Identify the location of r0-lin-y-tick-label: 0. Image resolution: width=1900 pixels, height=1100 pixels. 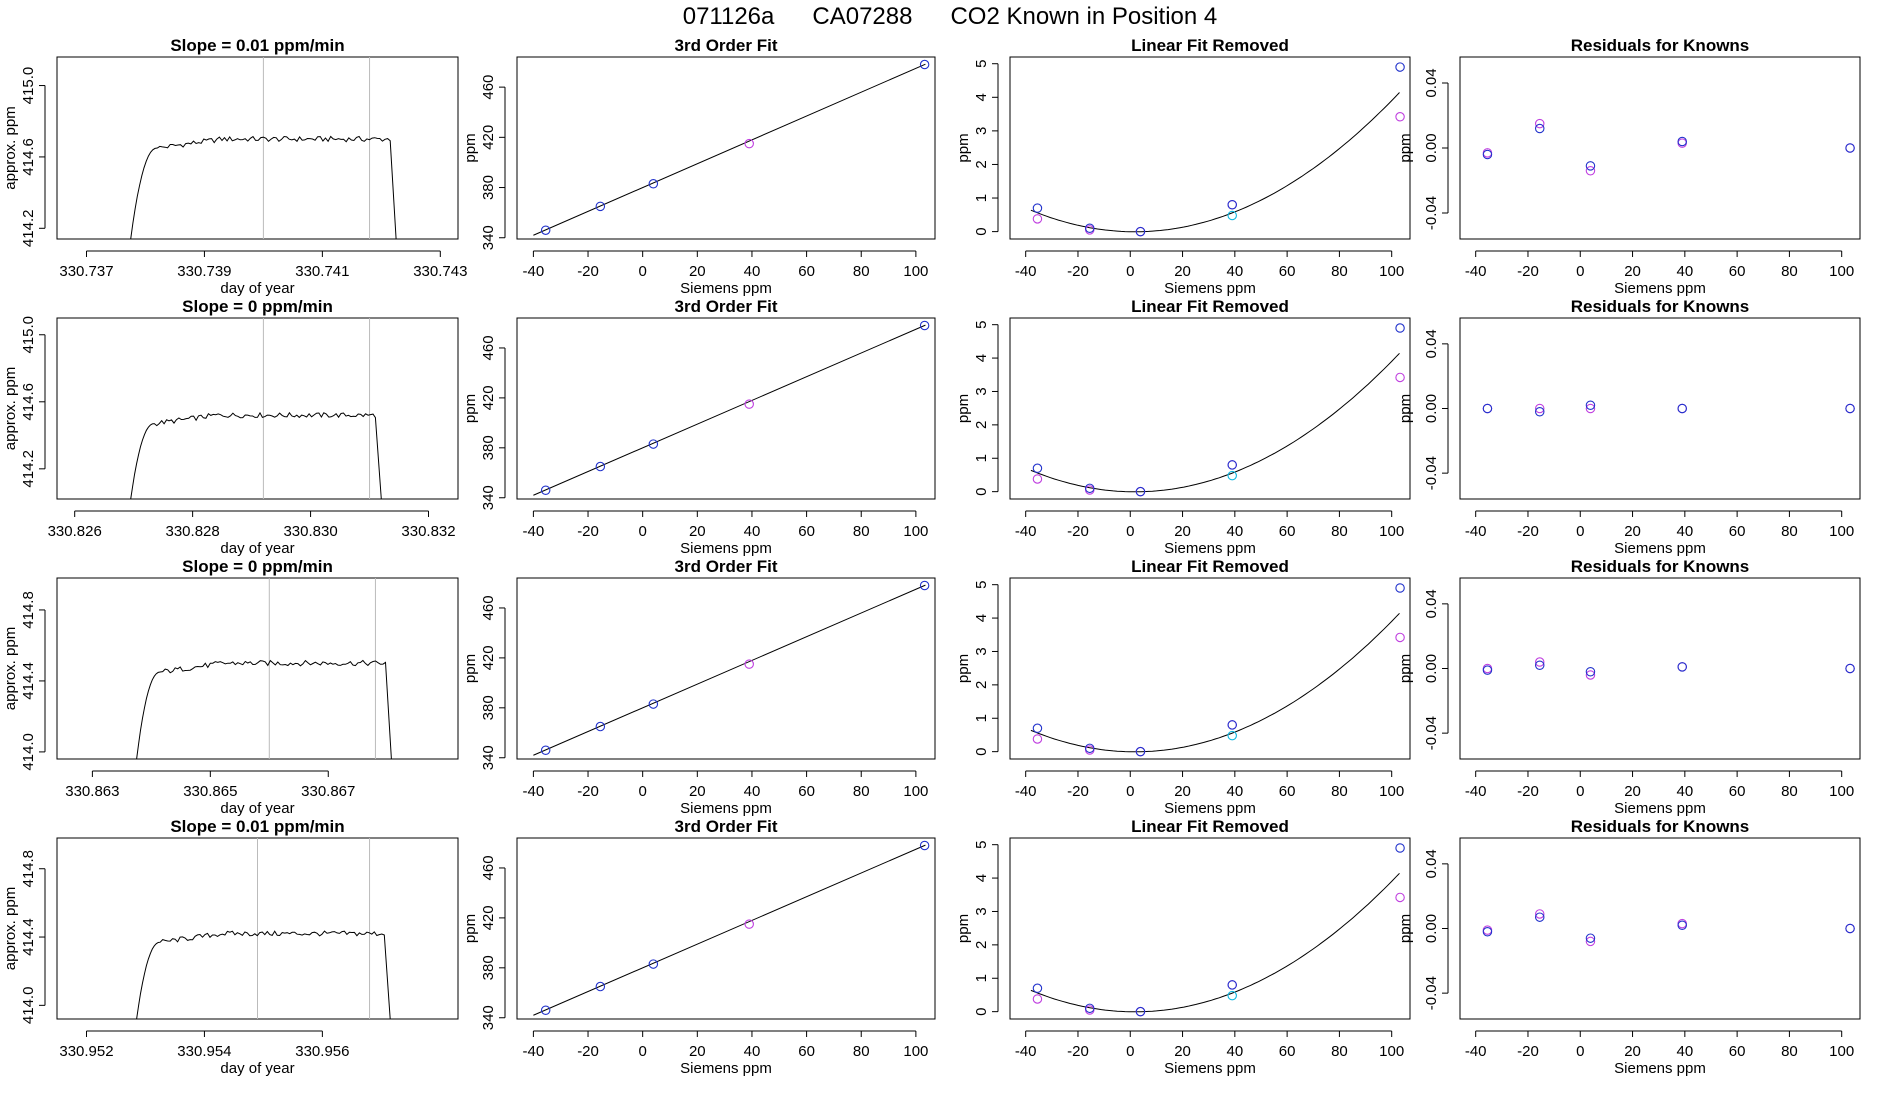
(981, 231).